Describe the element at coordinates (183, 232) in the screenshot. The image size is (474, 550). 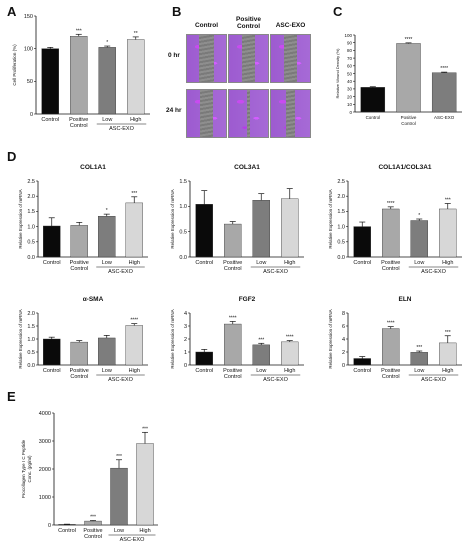
I see `y-tick-label: 0.5` at that location.